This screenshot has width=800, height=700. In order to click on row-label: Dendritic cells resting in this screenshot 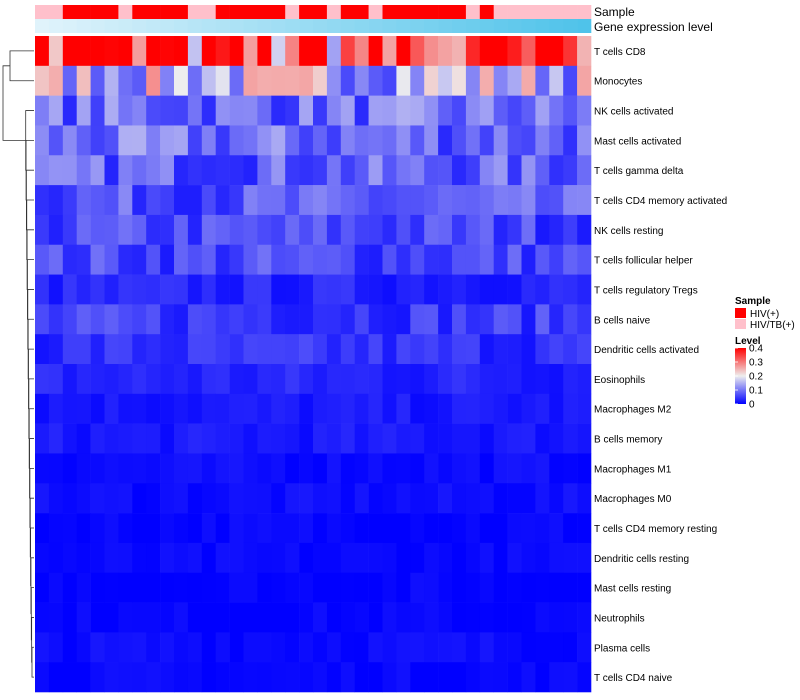, I will do `click(641, 559)`.